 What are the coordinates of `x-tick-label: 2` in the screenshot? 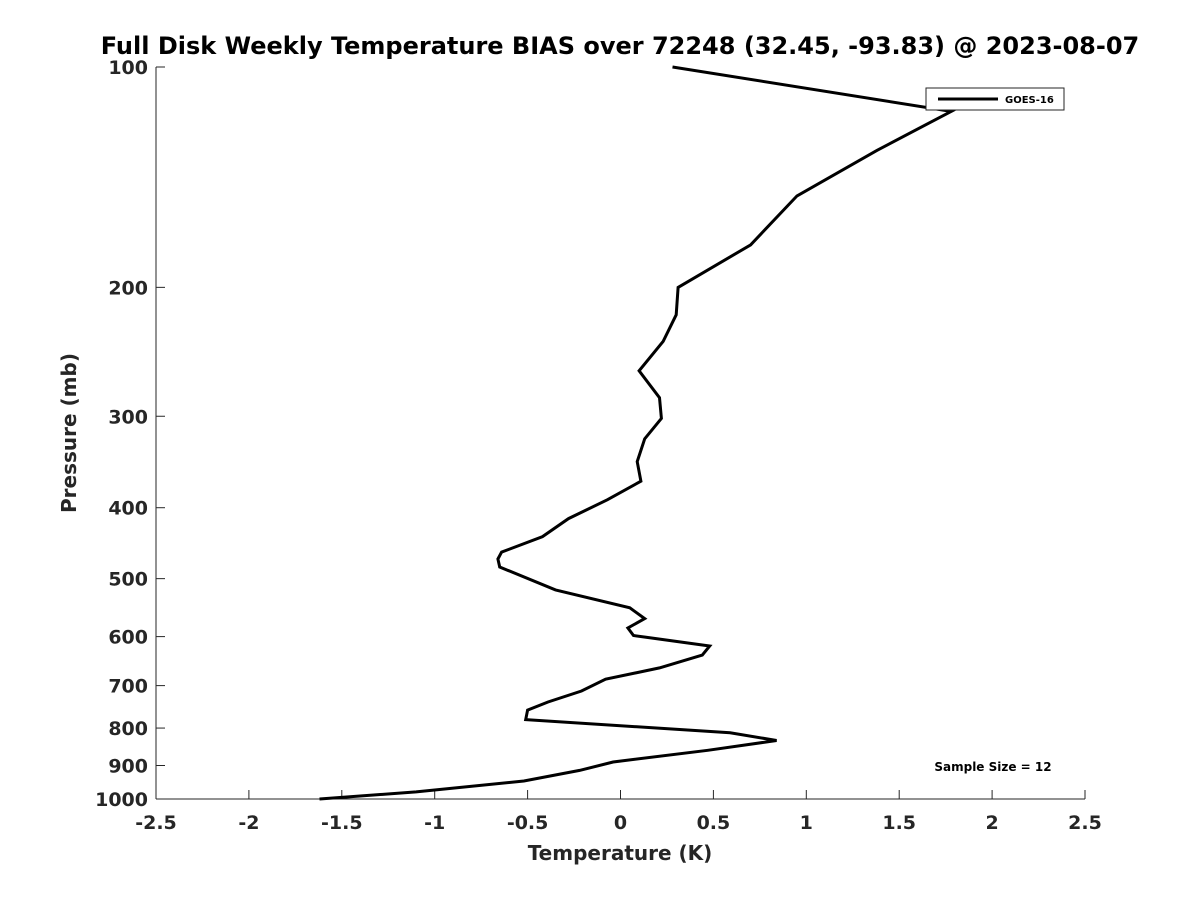 It's located at (991, 823).